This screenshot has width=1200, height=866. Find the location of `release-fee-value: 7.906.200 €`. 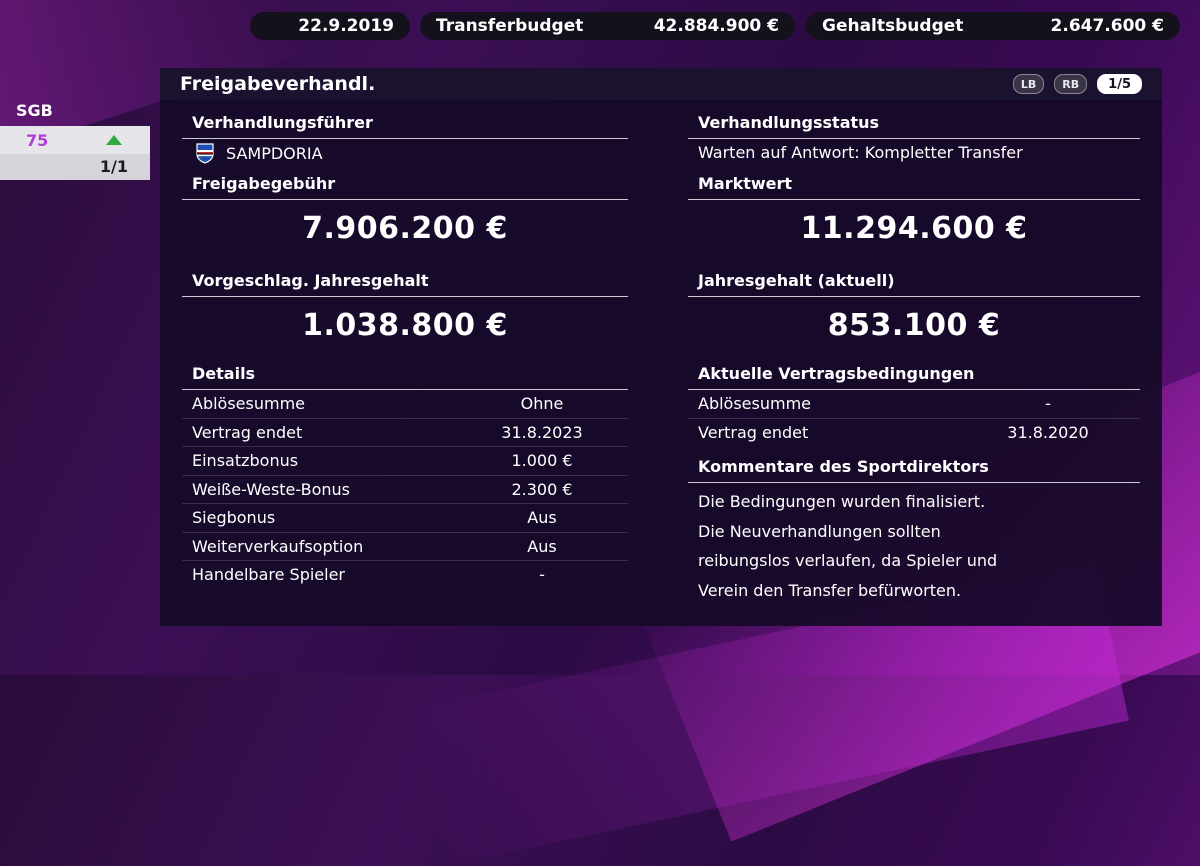

release-fee-value: 7.906.200 € is located at coordinates (405, 228).